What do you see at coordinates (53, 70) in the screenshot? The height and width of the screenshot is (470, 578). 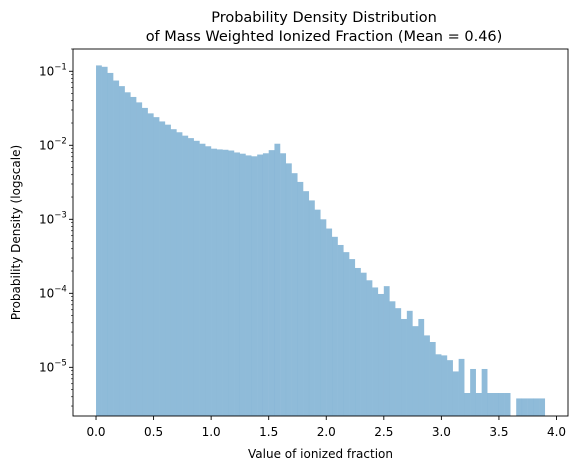 I see `y-tick-label: 10⁻¹` at bounding box center [53, 70].